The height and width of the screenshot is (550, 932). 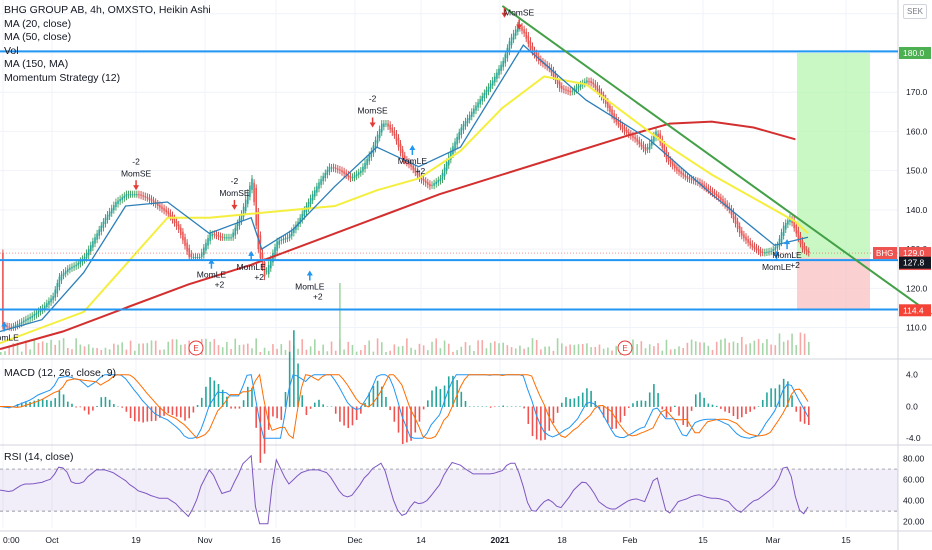 What do you see at coordinates (36, 64) in the screenshot?
I see `legend-ma150: MA (150, MA)` at bounding box center [36, 64].